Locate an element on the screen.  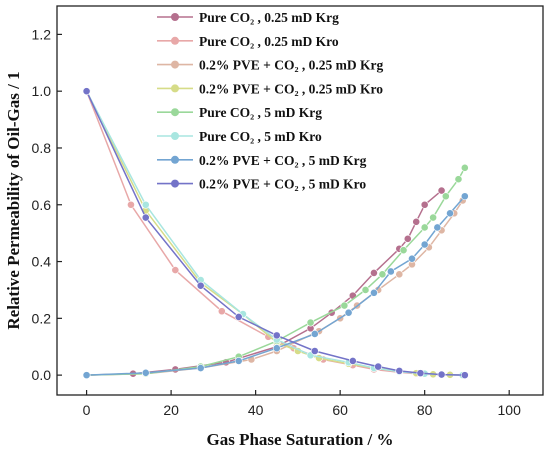
legend-label: 0.2% PVE + CO₂ , 0.25 mD Kro is located at coordinates (291, 88).